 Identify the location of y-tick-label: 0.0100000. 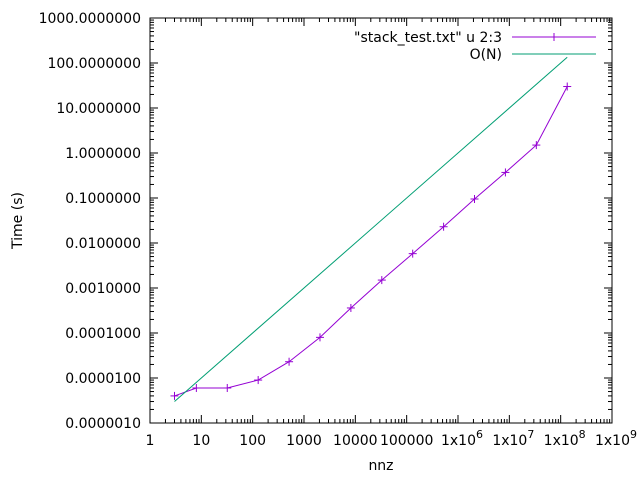
(103, 244).